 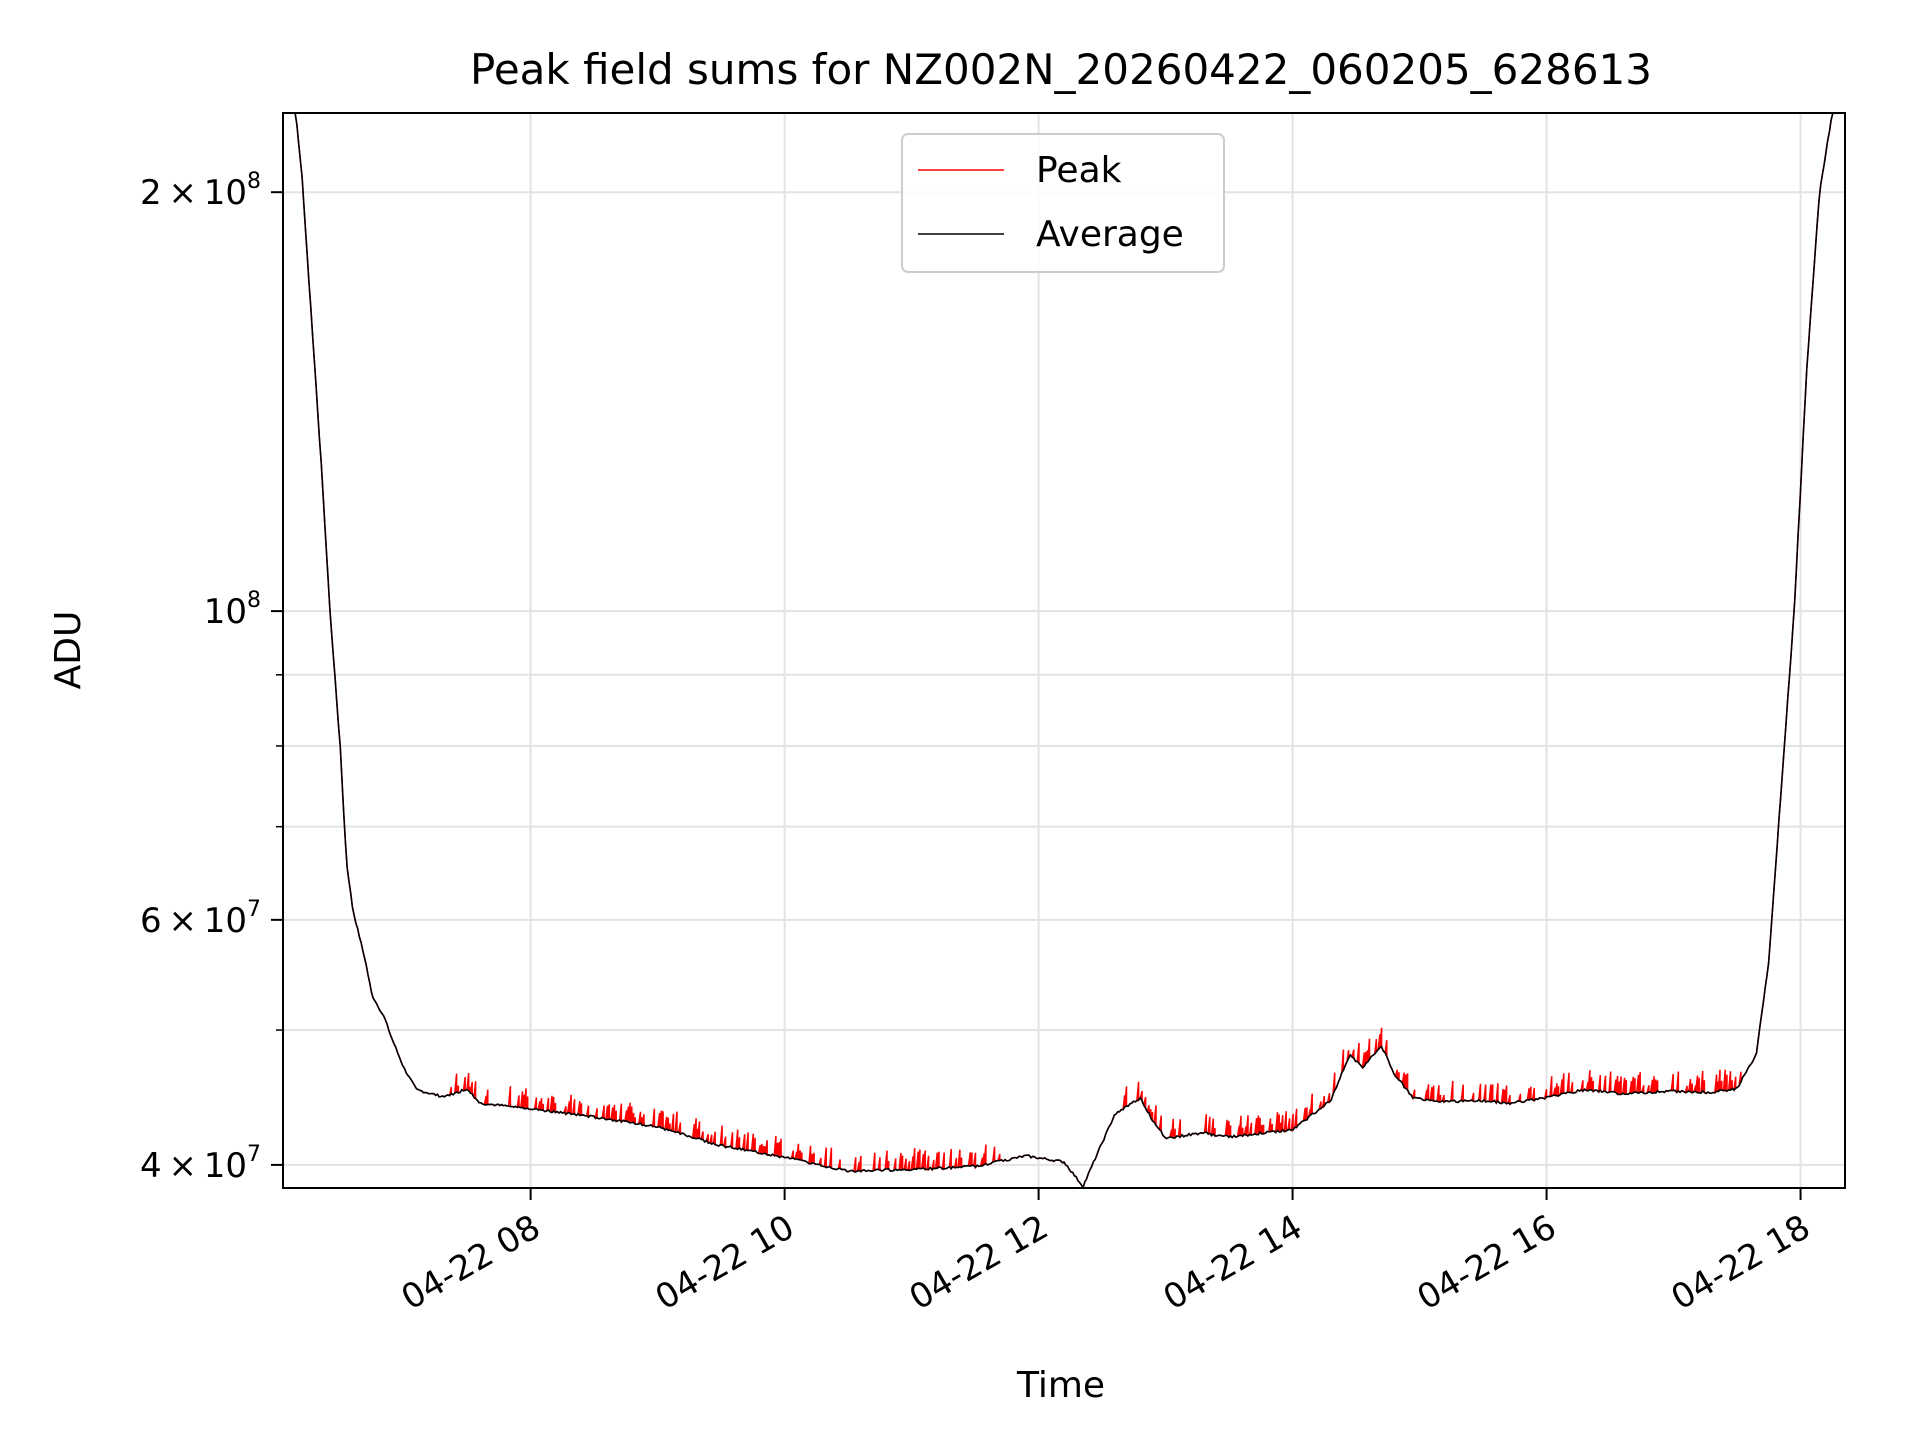 What do you see at coordinates (68, 650) in the screenshot?
I see `y-axis-label: ADU` at bounding box center [68, 650].